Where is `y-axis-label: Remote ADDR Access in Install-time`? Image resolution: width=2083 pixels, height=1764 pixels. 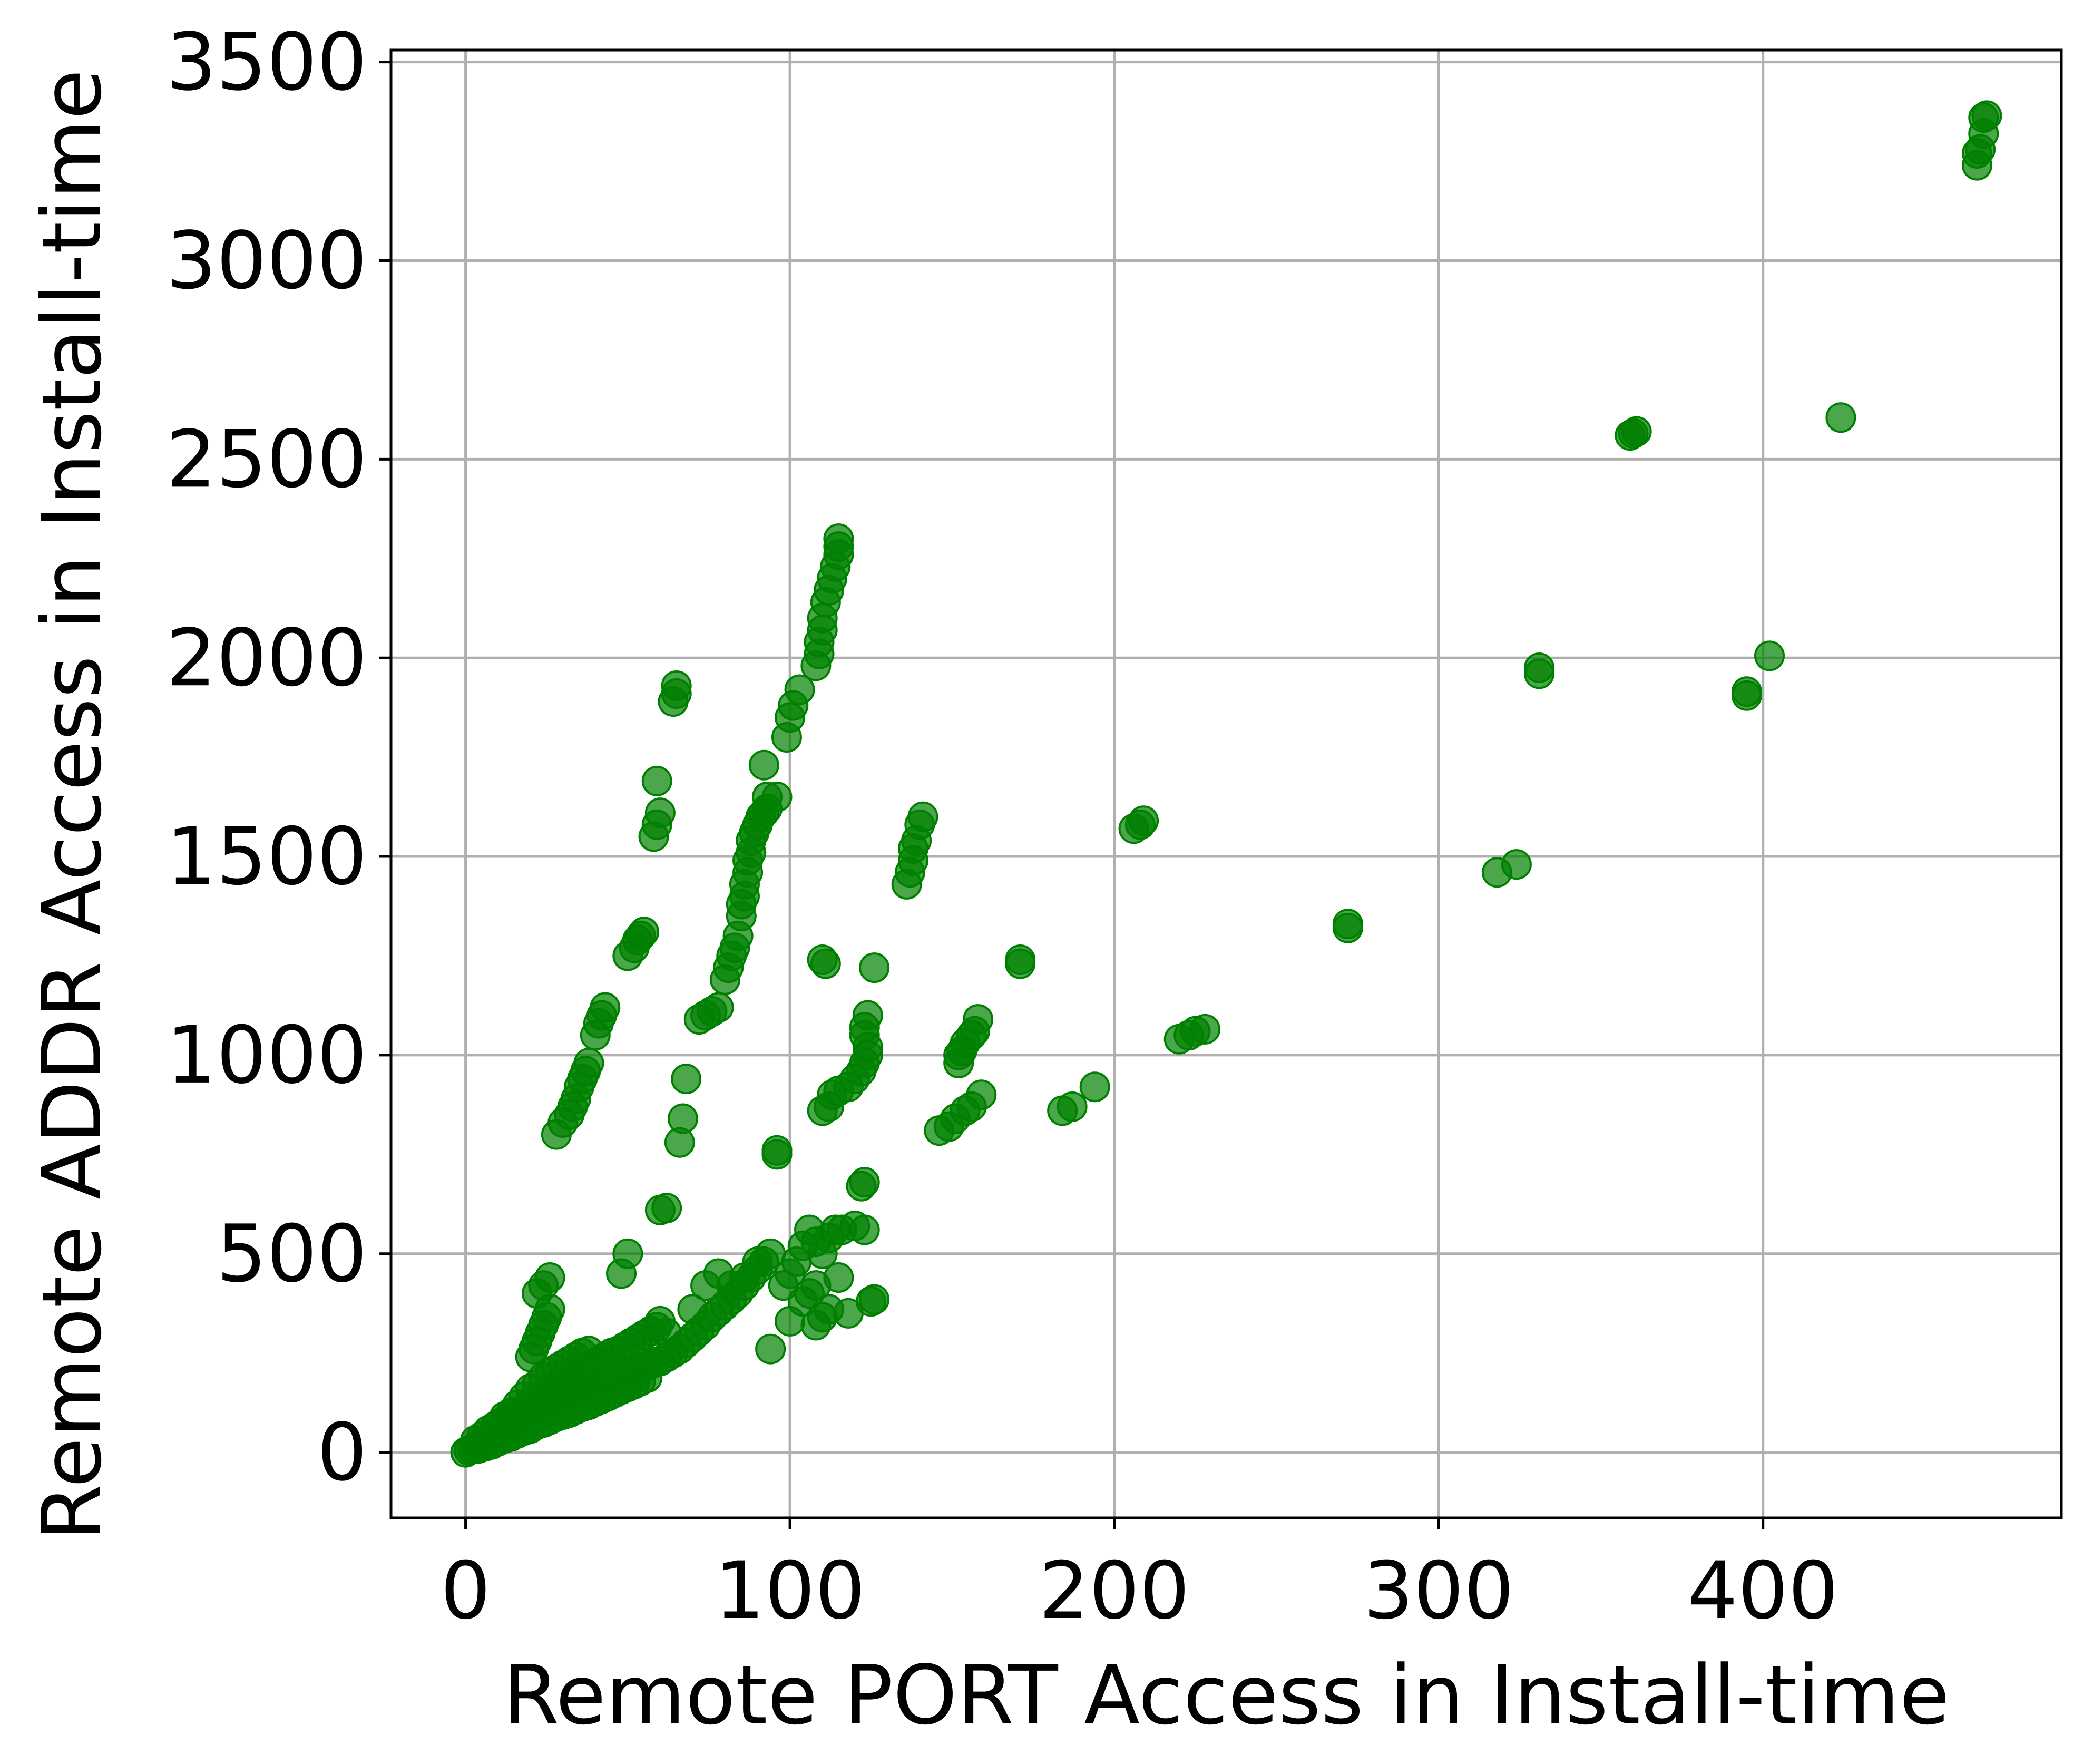
y-axis-label: Remote ADDR Access in Install-time is located at coordinates (72, 805).